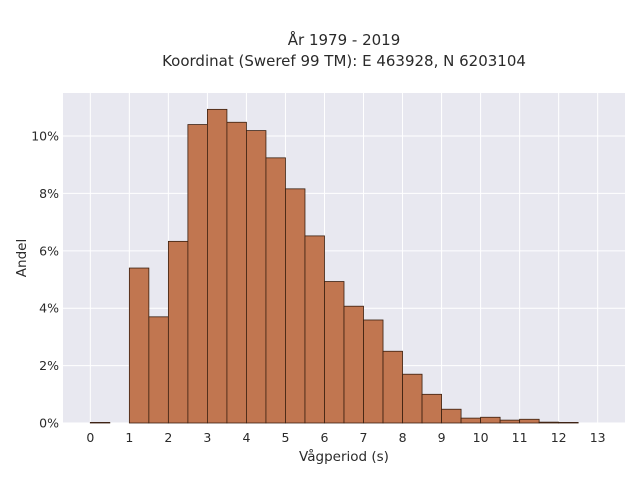 This screenshot has width=640, height=480. I want to click on y-tick-label: 6%, so click(49, 250).